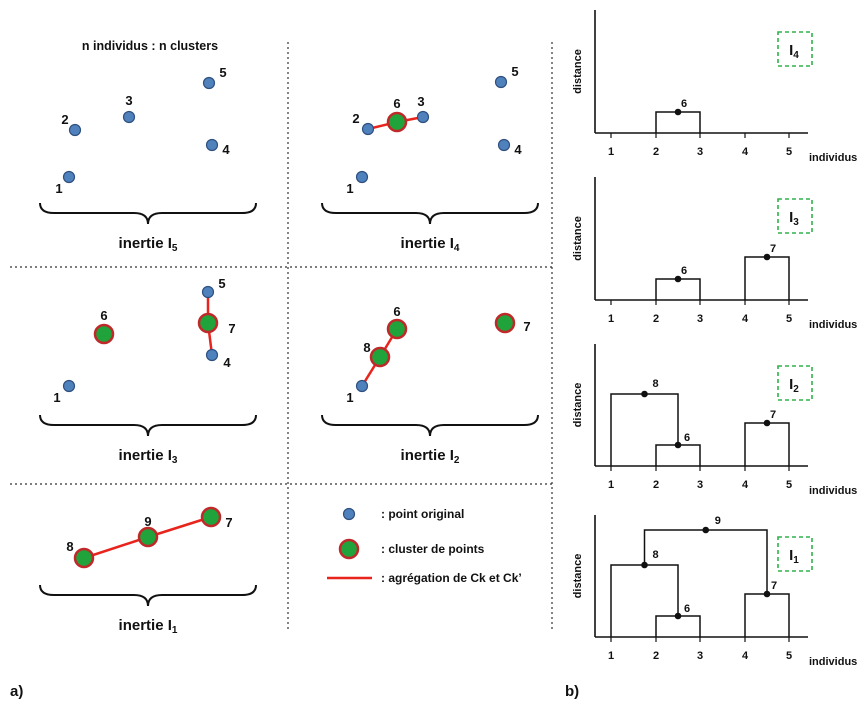 This screenshot has height=704, width=862. I want to click on inertia-box-label-subscript: 2, so click(796, 389).